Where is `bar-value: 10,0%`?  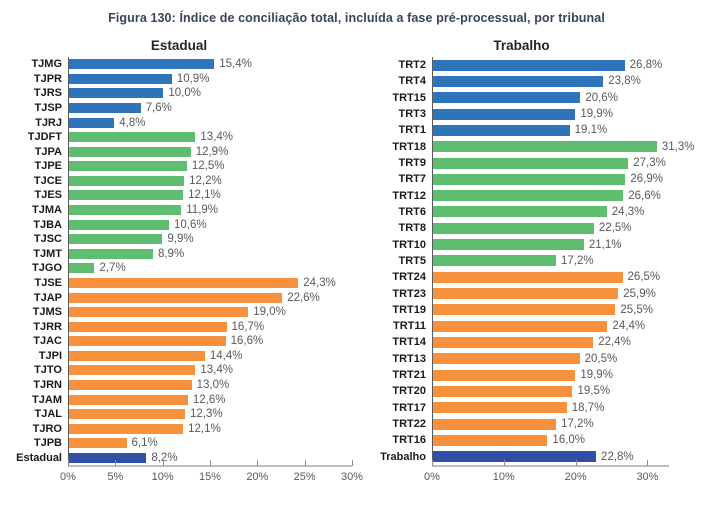 bar-value: 10,0% is located at coordinates (184, 93).